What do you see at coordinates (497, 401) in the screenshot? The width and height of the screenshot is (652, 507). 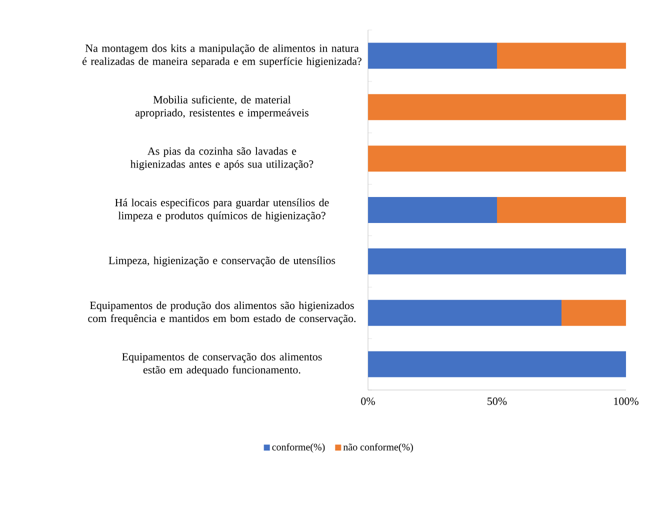 I see `x-tick-label: 50%` at bounding box center [497, 401].